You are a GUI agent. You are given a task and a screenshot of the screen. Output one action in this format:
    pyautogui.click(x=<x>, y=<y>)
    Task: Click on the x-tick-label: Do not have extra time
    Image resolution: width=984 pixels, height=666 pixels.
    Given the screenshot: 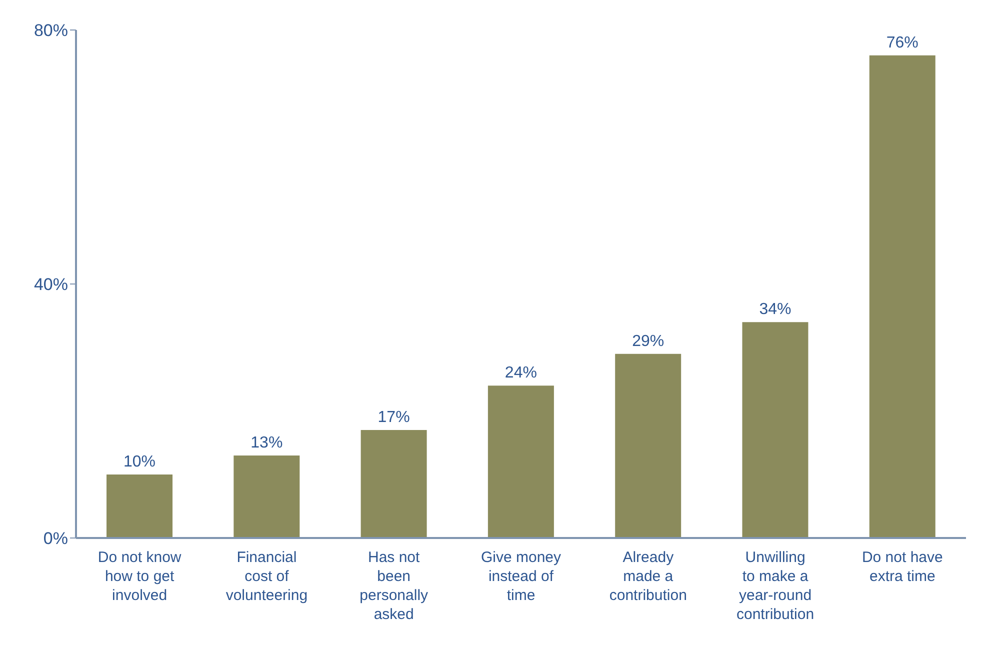 What is the action you would take?
    pyautogui.click(x=902, y=567)
    